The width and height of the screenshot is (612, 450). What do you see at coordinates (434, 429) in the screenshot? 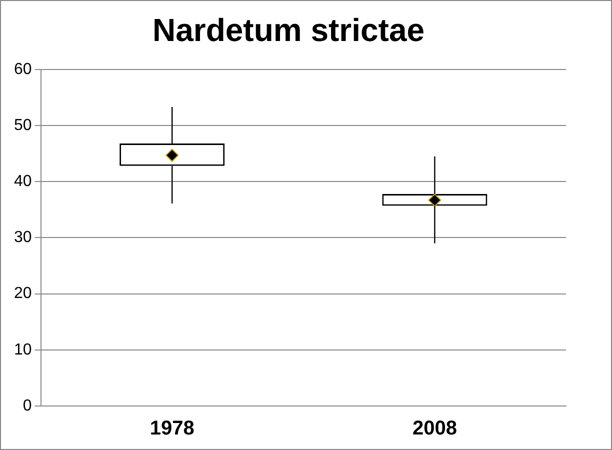
I see `x-tick-label: 2008` at bounding box center [434, 429].